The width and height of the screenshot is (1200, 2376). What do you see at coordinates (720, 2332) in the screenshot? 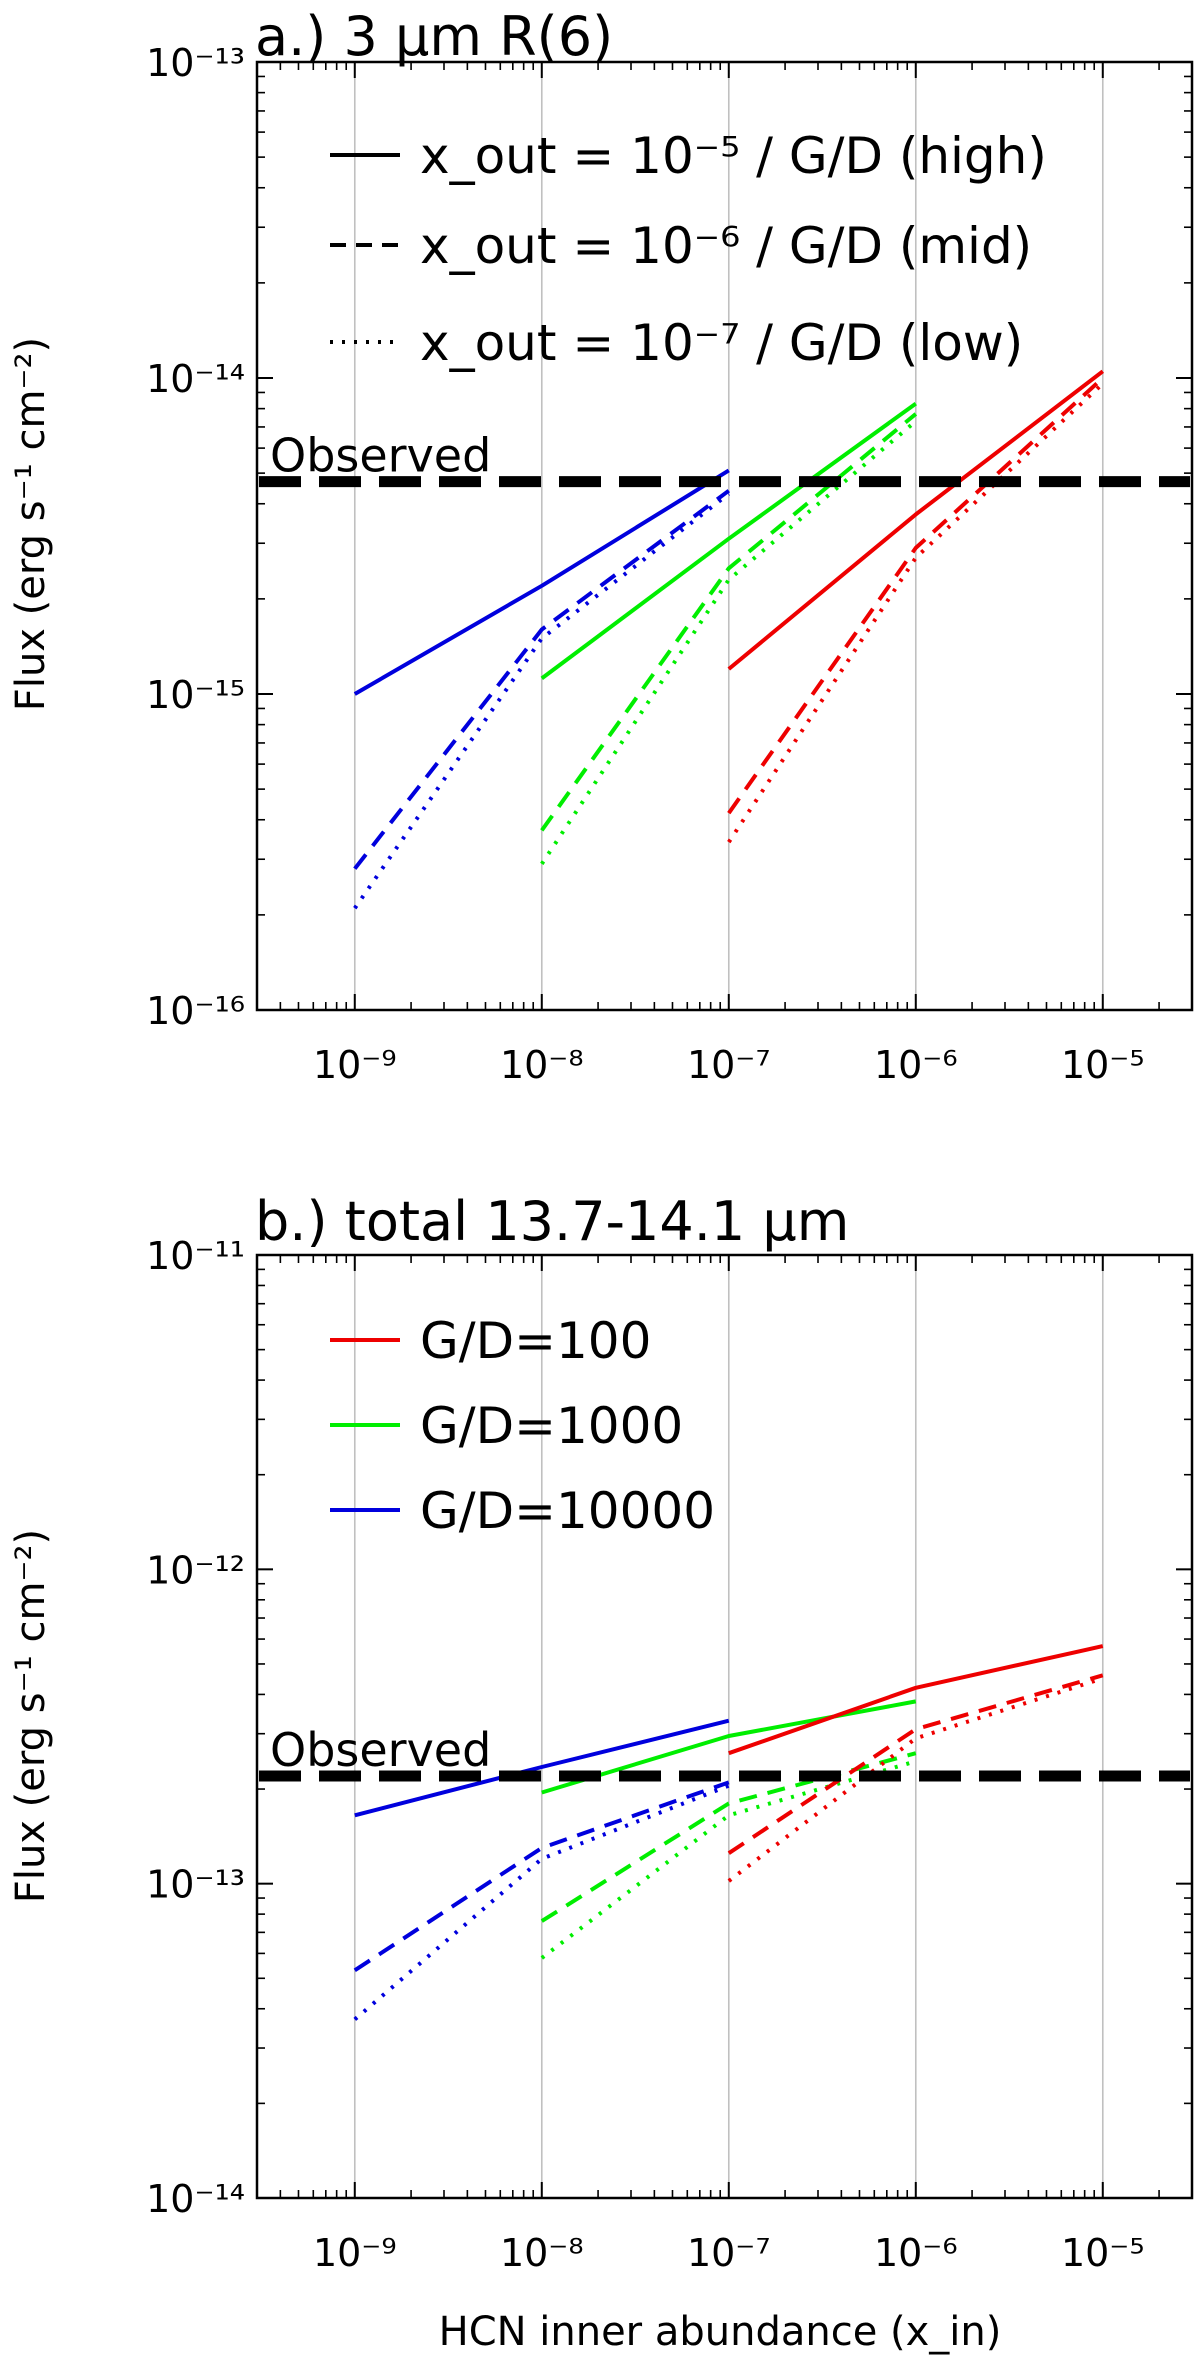
I see `x-axis-label: HCN inner abundance (x_in)` at bounding box center [720, 2332].